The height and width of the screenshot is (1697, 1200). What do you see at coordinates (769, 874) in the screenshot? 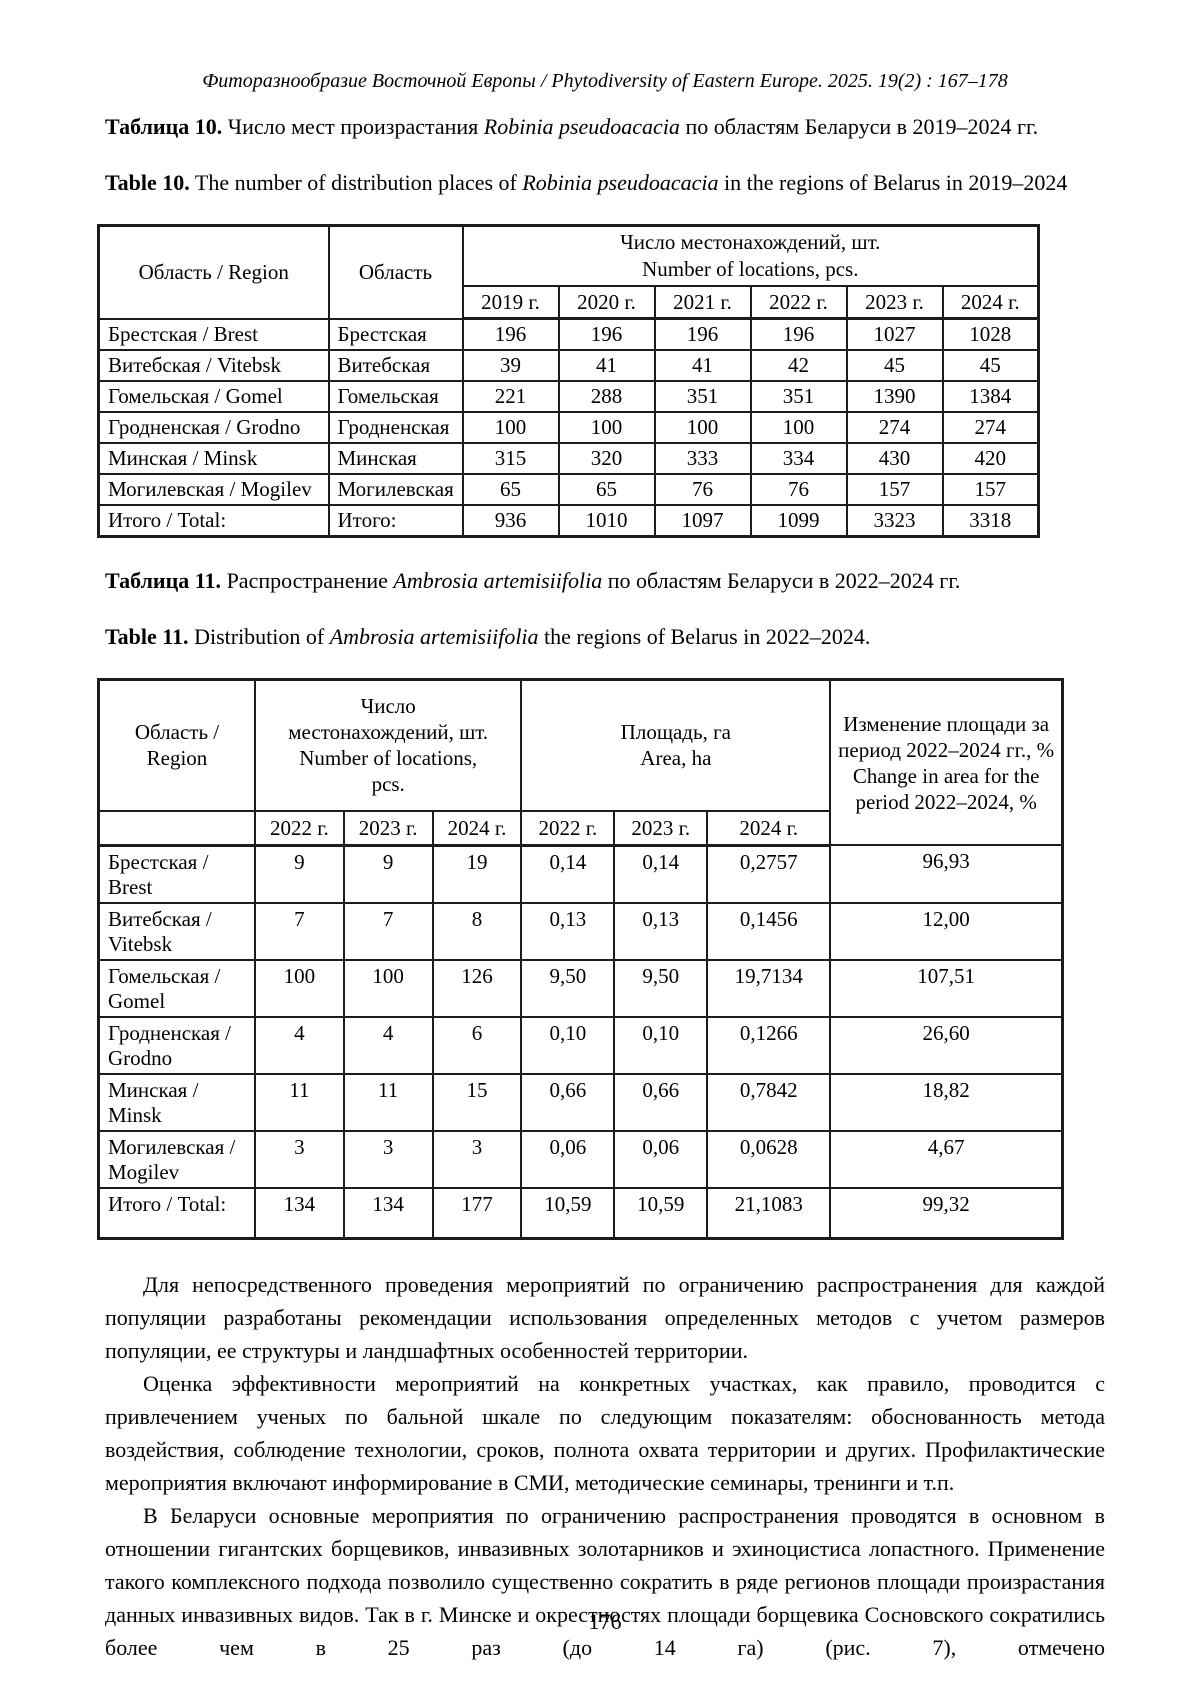
I see `value-cell: 0,2757` at bounding box center [769, 874].